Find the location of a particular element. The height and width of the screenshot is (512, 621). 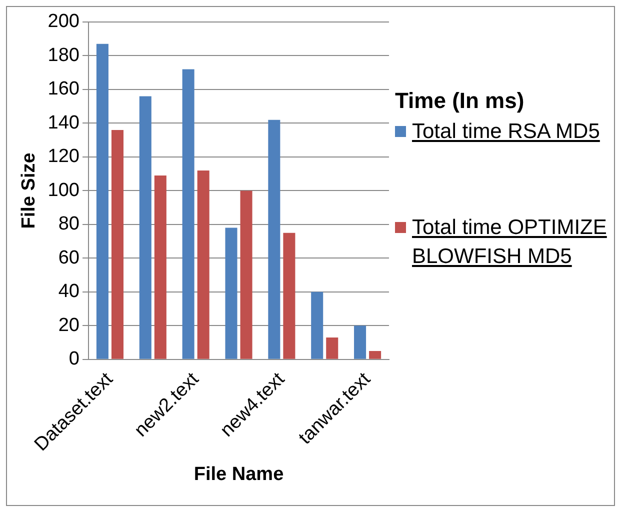

y-tick-label: 0 is located at coordinates (74, 359).